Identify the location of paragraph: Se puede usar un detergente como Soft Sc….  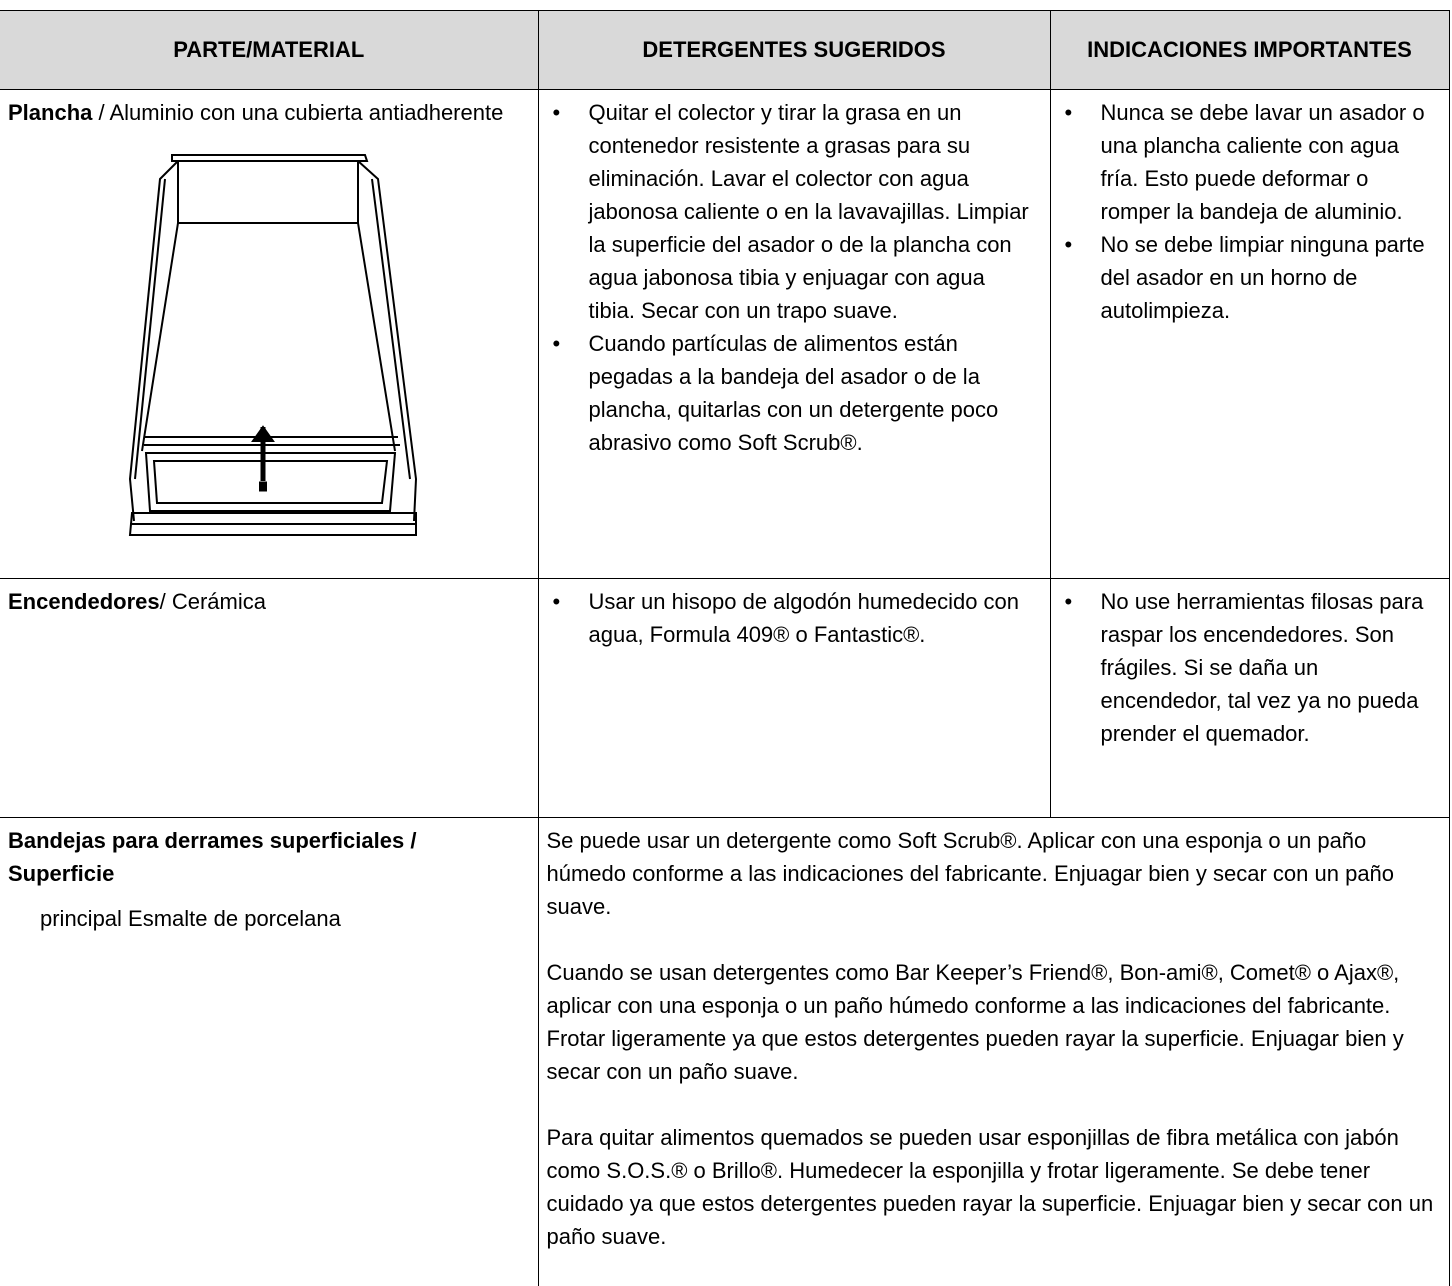
(991, 873).